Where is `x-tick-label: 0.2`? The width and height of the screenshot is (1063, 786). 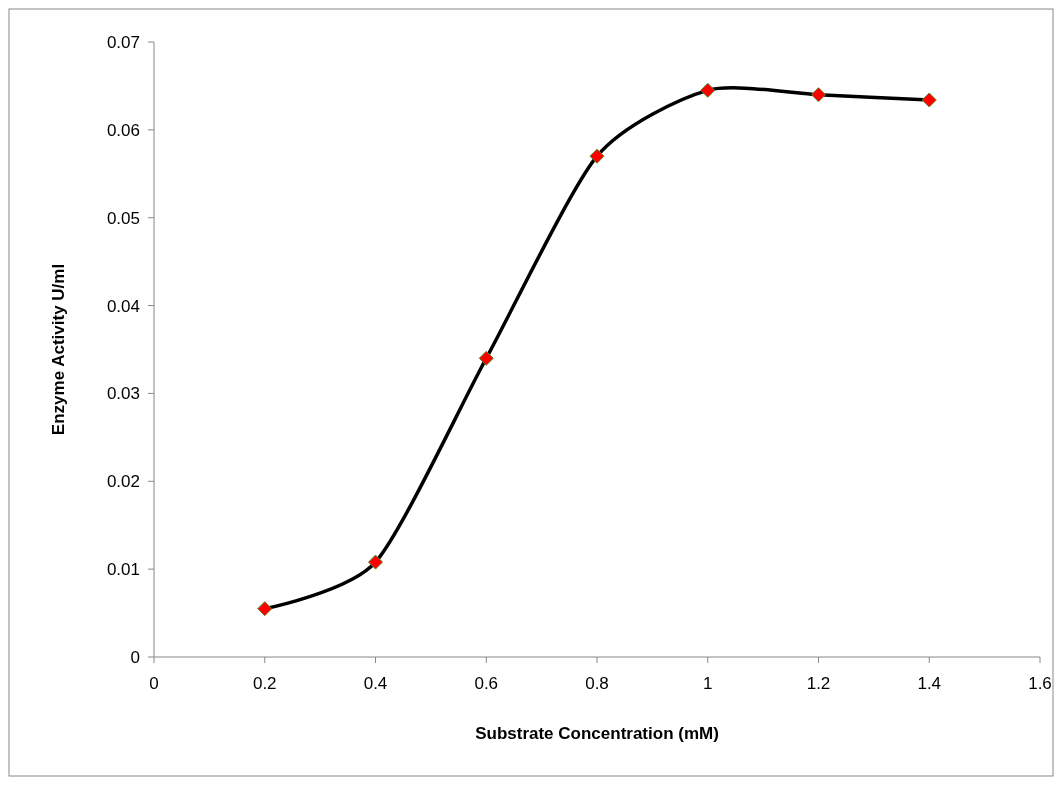 x-tick-label: 0.2 is located at coordinates (264, 683).